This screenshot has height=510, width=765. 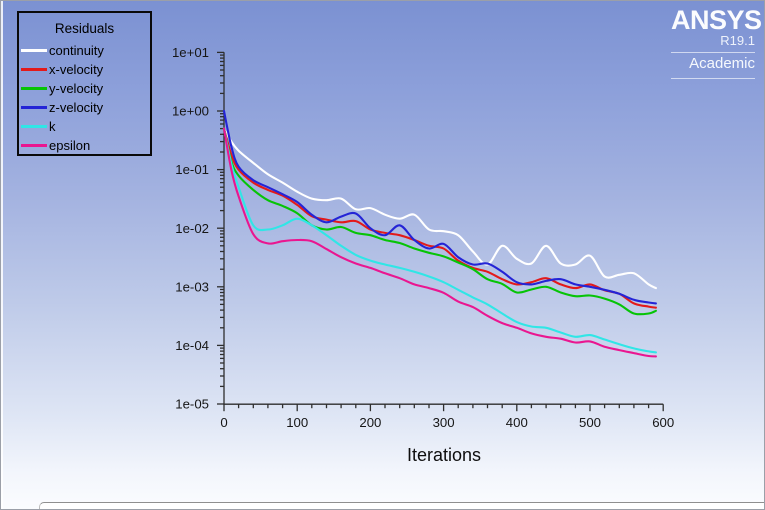 I want to click on legend-item-z-velocity: z-velocity, so click(x=84, y=107).